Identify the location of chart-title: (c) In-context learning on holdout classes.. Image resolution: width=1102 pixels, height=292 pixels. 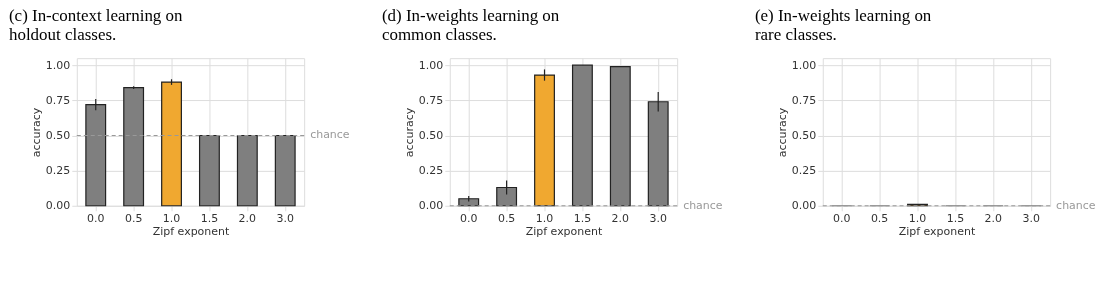
(96, 25).